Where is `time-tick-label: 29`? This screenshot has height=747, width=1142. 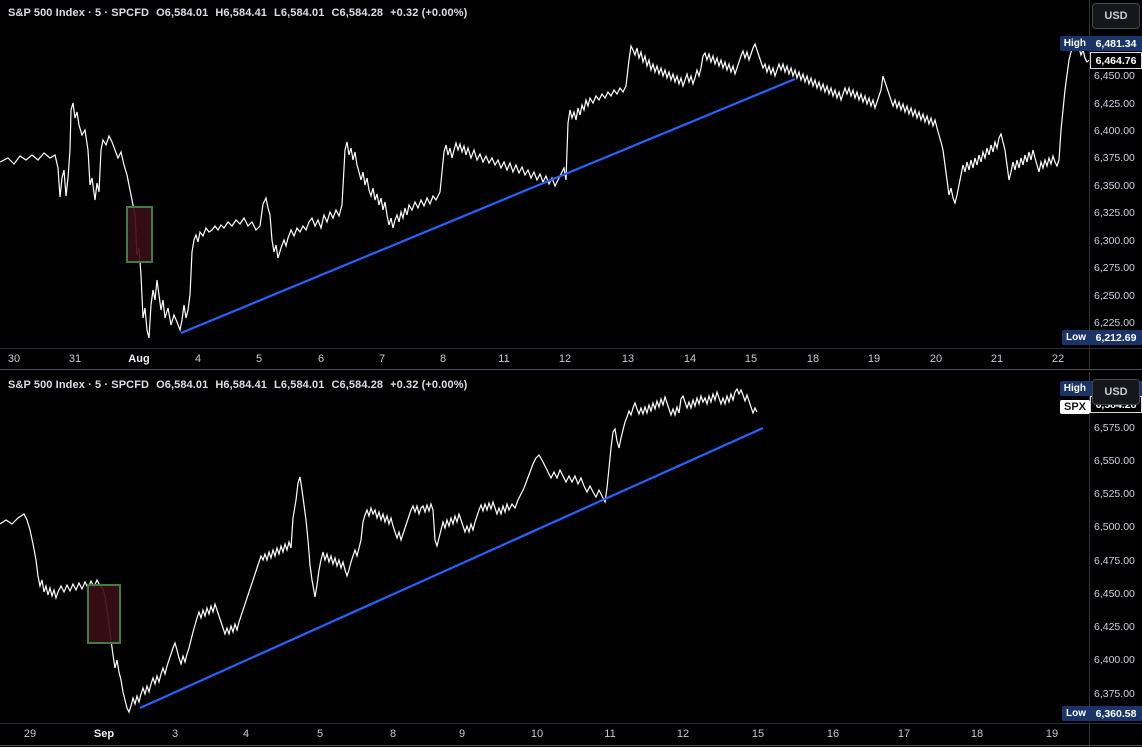 time-tick-label: 29 is located at coordinates (30, 734).